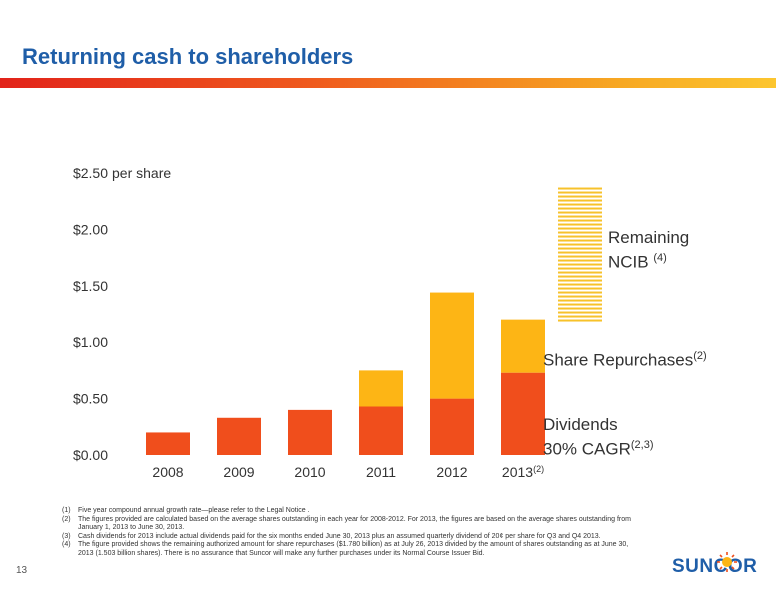 This screenshot has height=600, width=776. I want to click on sun-icon, so click(727, 562).